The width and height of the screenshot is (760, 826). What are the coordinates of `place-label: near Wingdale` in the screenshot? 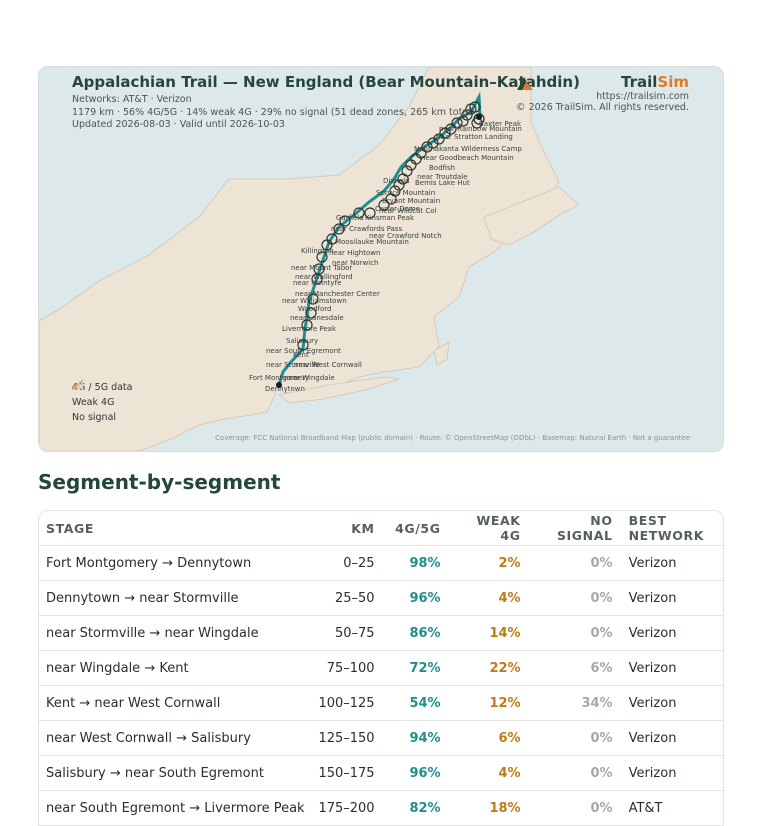 It's located at (309, 378).